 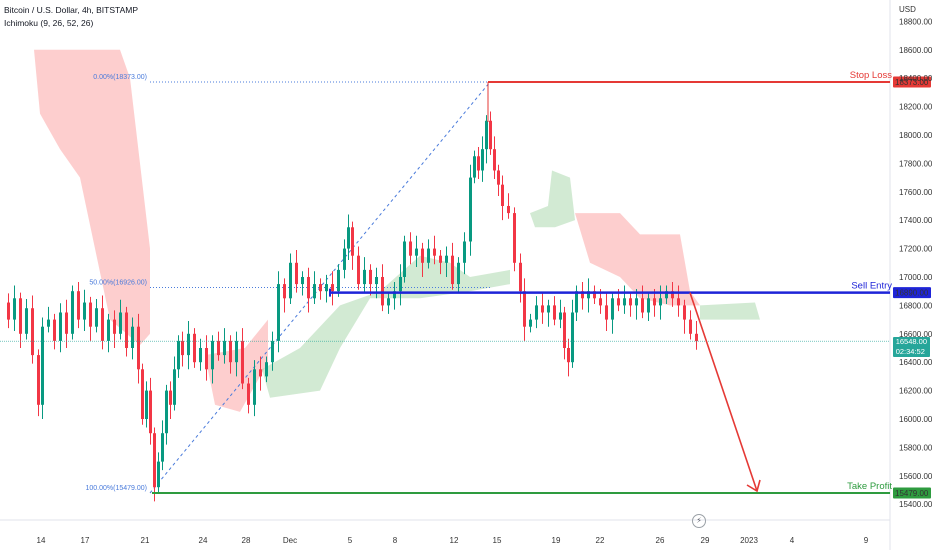 What do you see at coordinates (497, 540) in the screenshot?
I see `time-tick-label: 15` at bounding box center [497, 540].